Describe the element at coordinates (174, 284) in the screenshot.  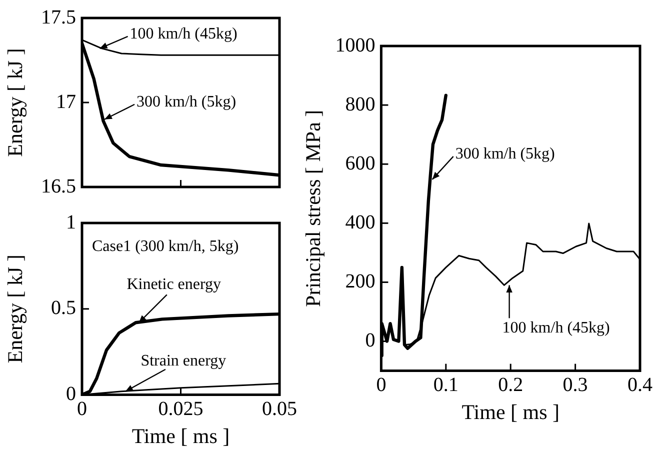
I see `annotation: Kinetic energy` at that location.